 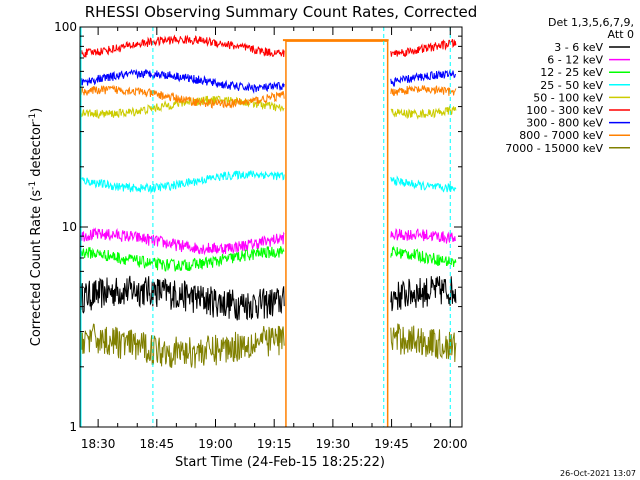 I want to click on y-label-end: ), so click(x=36, y=110).